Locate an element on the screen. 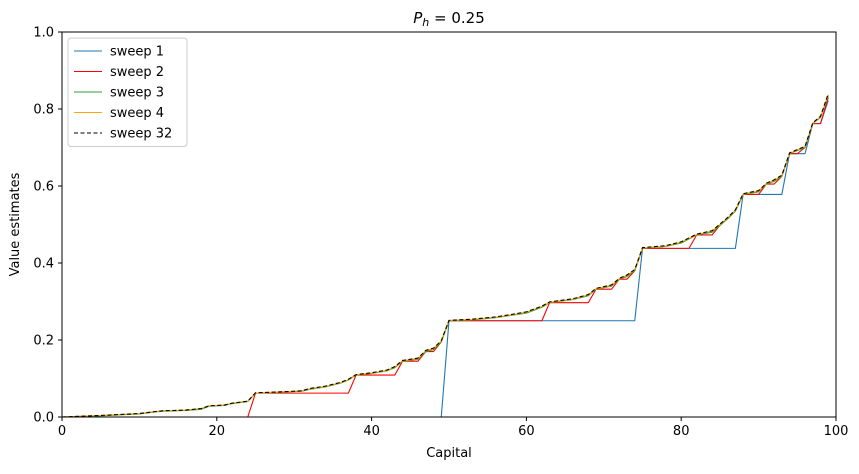 The height and width of the screenshot is (474, 859). legend-label-5: sweep 32 is located at coordinates (141, 134).